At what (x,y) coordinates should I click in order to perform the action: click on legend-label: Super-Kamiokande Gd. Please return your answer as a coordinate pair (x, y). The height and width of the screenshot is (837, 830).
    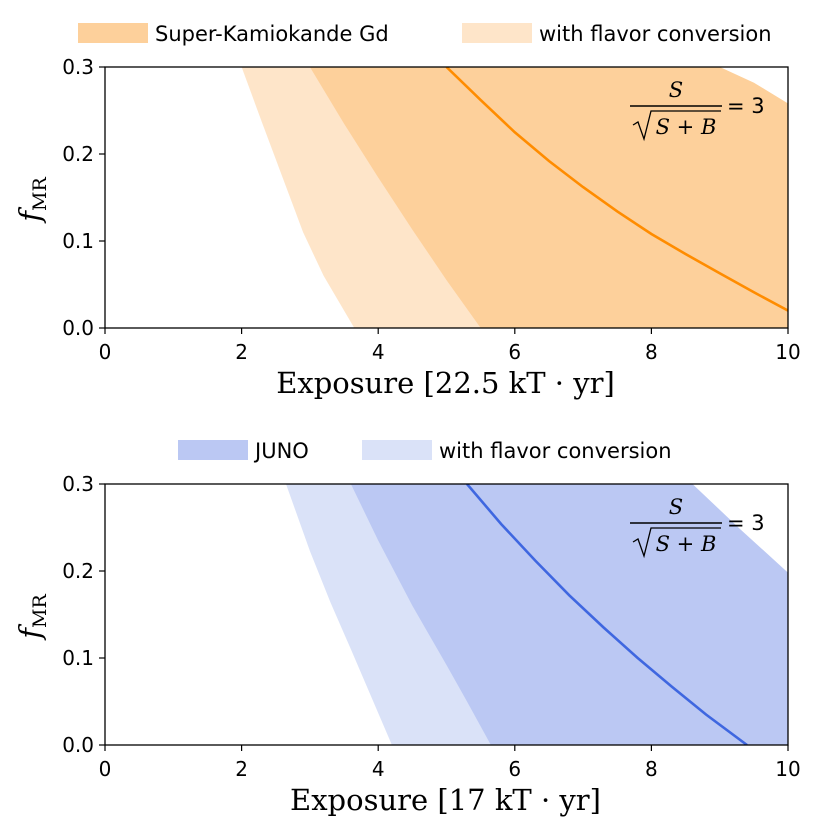
    Looking at the image, I should click on (272, 34).